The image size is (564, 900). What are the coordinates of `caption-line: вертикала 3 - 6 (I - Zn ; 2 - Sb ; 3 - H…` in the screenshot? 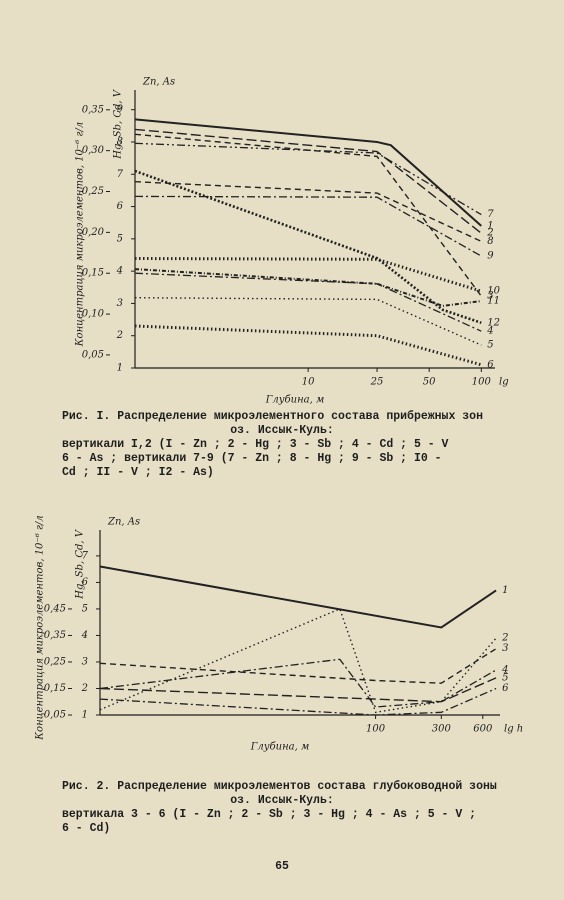 It's located at (269, 814).